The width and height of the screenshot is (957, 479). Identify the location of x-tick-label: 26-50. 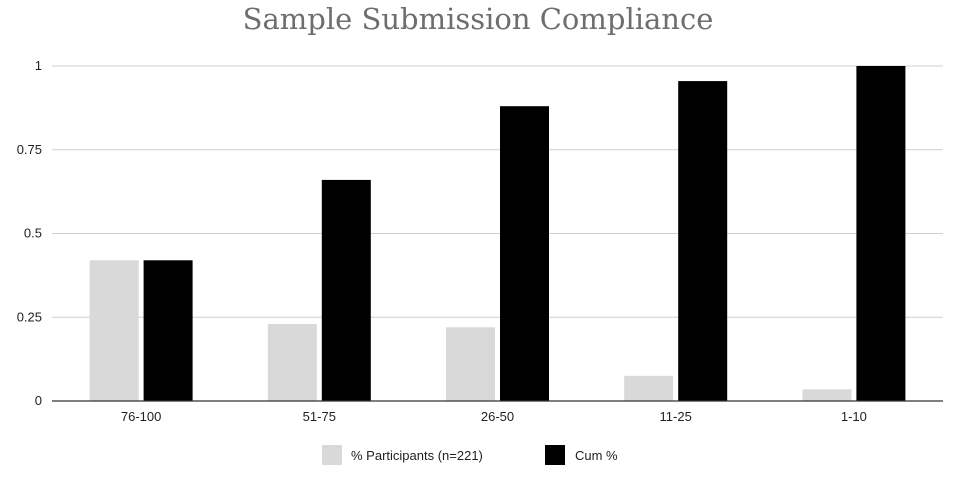
(497, 416).